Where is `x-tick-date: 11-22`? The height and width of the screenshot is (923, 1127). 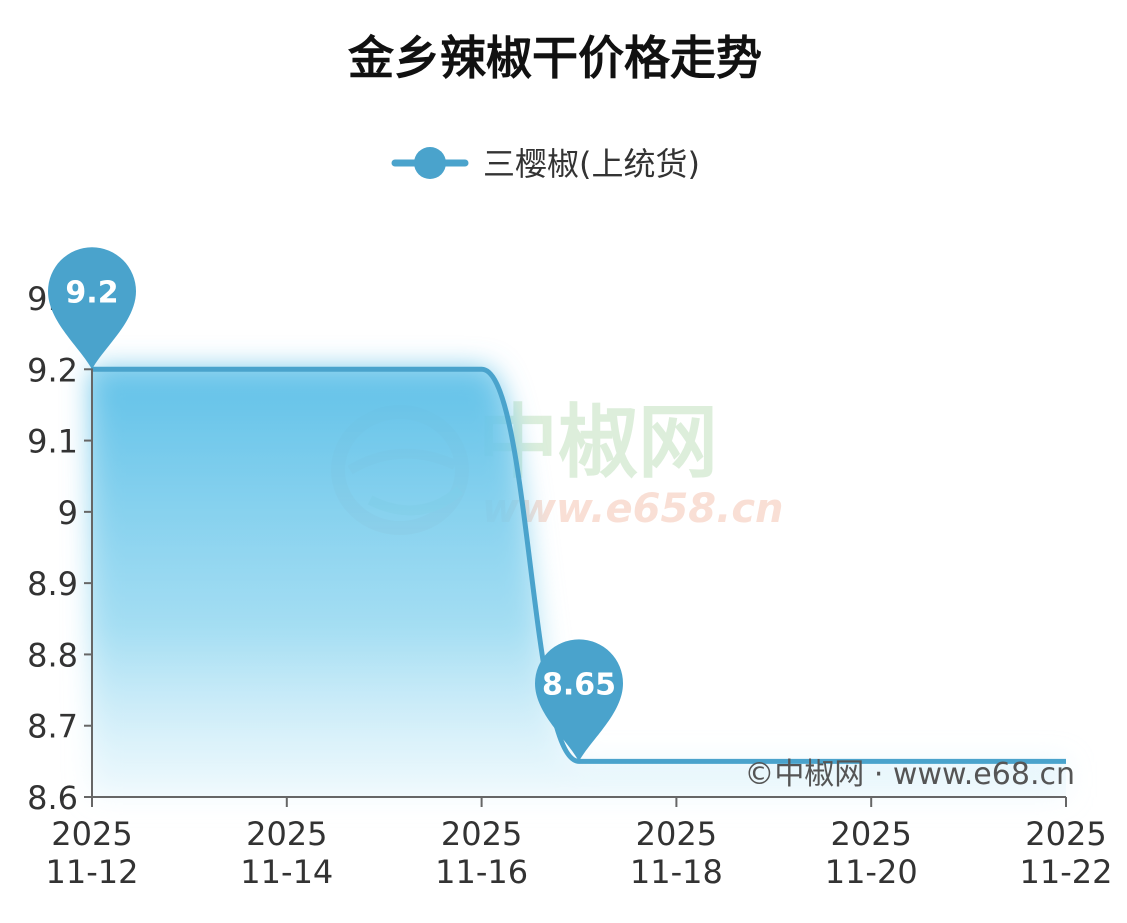 x-tick-date: 11-22 is located at coordinates (1066, 872).